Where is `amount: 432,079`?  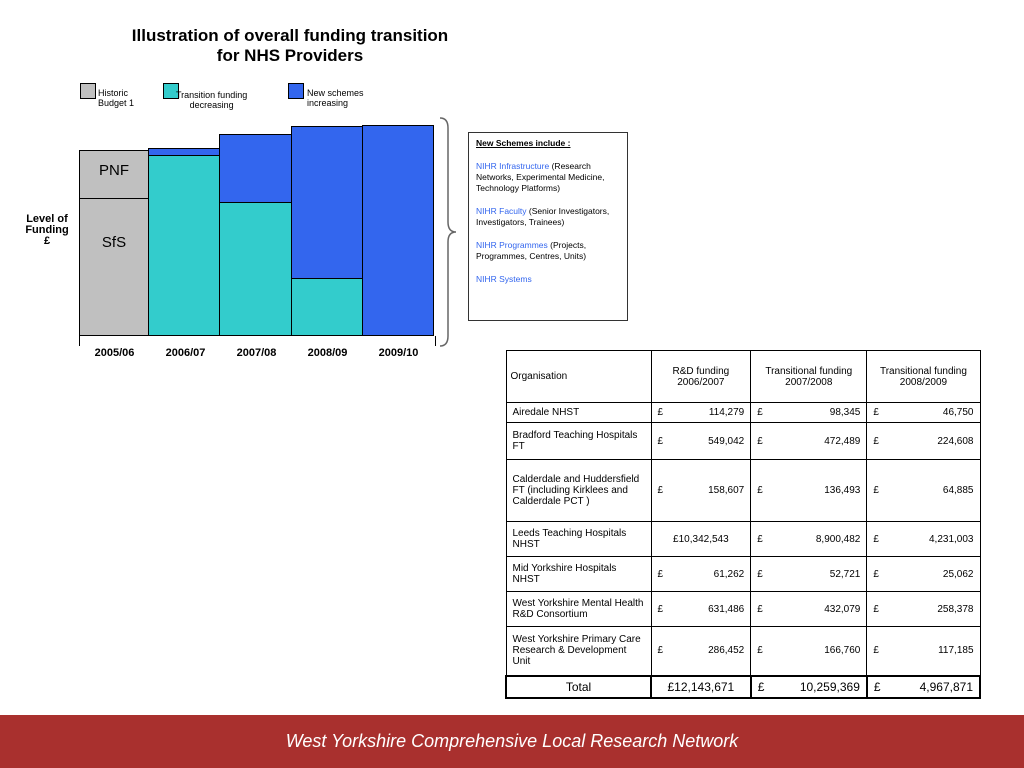
amount: 432,079 is located at coordinates (842, 609).